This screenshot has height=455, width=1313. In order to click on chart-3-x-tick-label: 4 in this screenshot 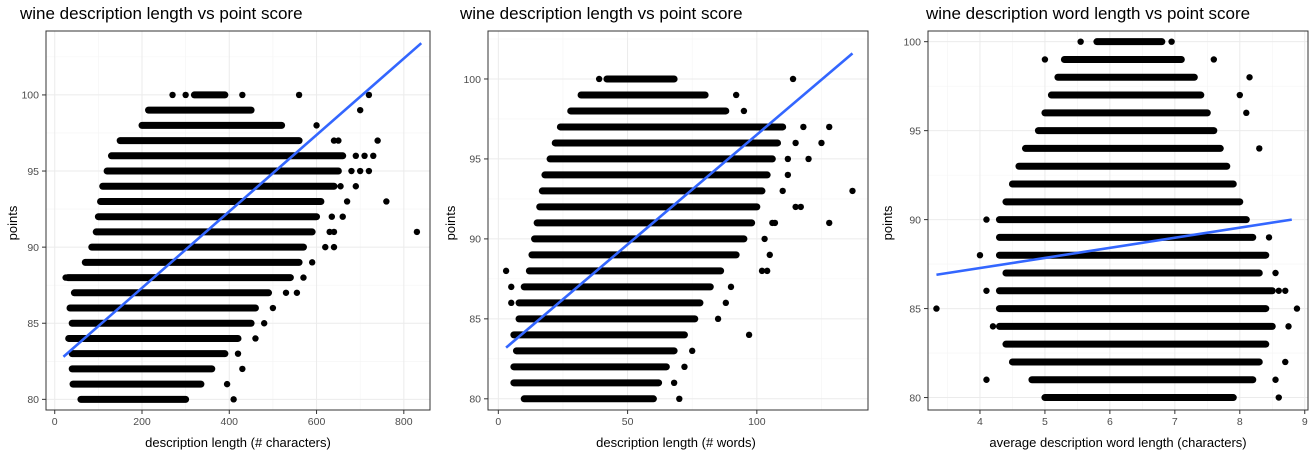, I will do `click(980, 422)`.